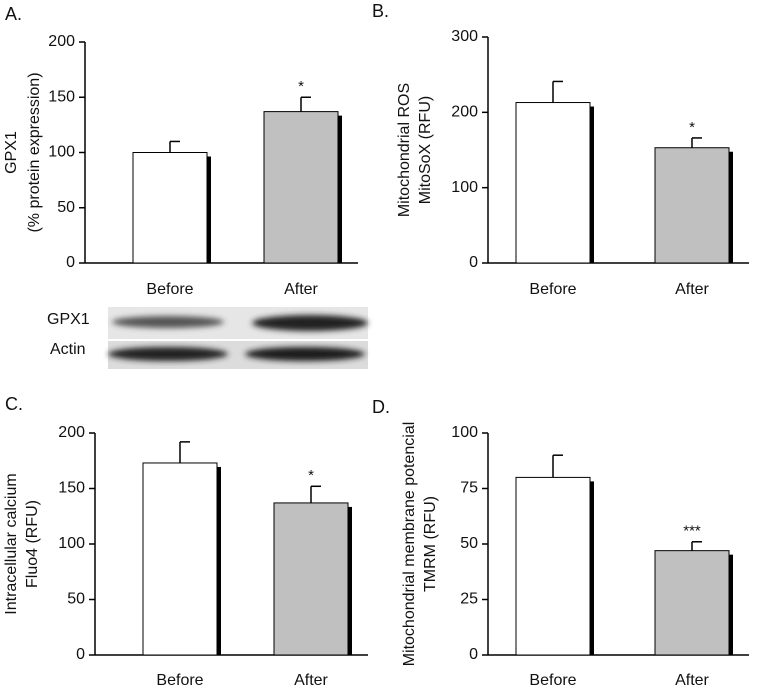  What do you see at coordinates (404, 150) in the screenshot?
I see `y-axis-title: Mitochondrial ROS` at bounding box center [404, 150].